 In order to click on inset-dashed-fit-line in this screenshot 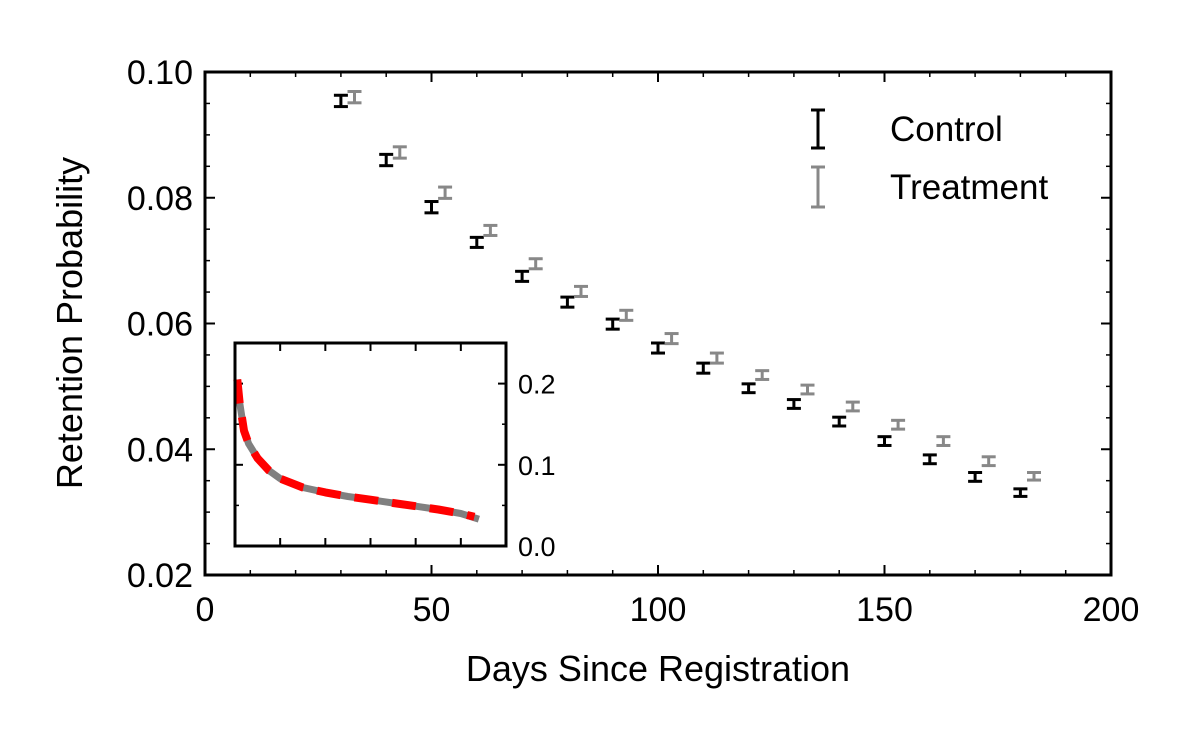, I will do `click(354, 450)`.